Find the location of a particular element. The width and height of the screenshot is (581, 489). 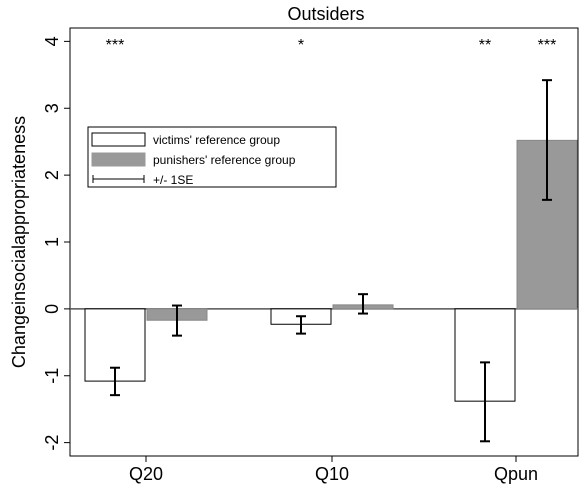

legend-errorbar-icon is located at coordinates (118, 179).